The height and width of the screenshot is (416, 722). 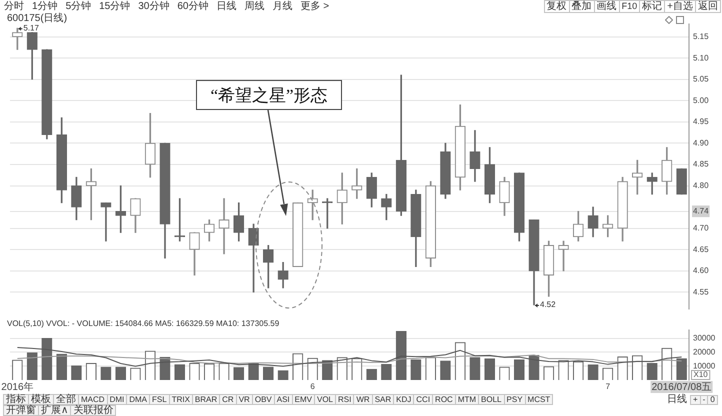 I want to click on y-tick-label: 4.60, so click(x=701, y=271).